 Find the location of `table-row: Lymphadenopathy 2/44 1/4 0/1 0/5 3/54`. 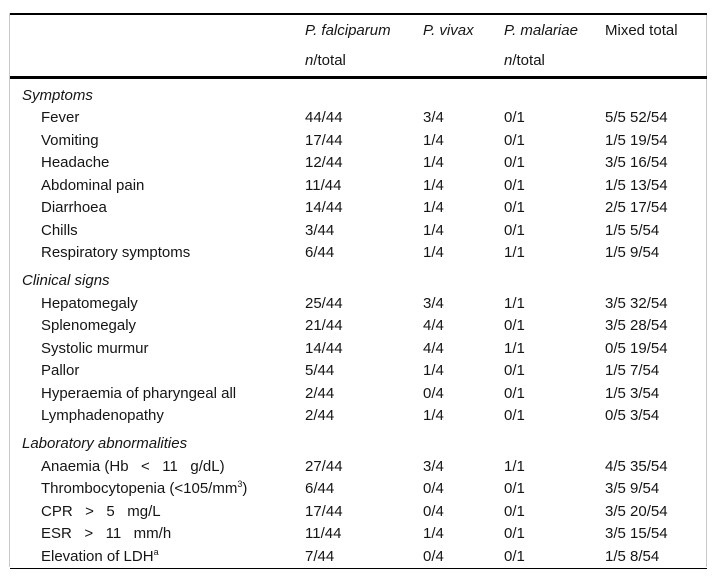

table-row: Lymphadenopathy 2/44 1/4 0/1 0/5 3/54 is located at coordinates (358, 416).